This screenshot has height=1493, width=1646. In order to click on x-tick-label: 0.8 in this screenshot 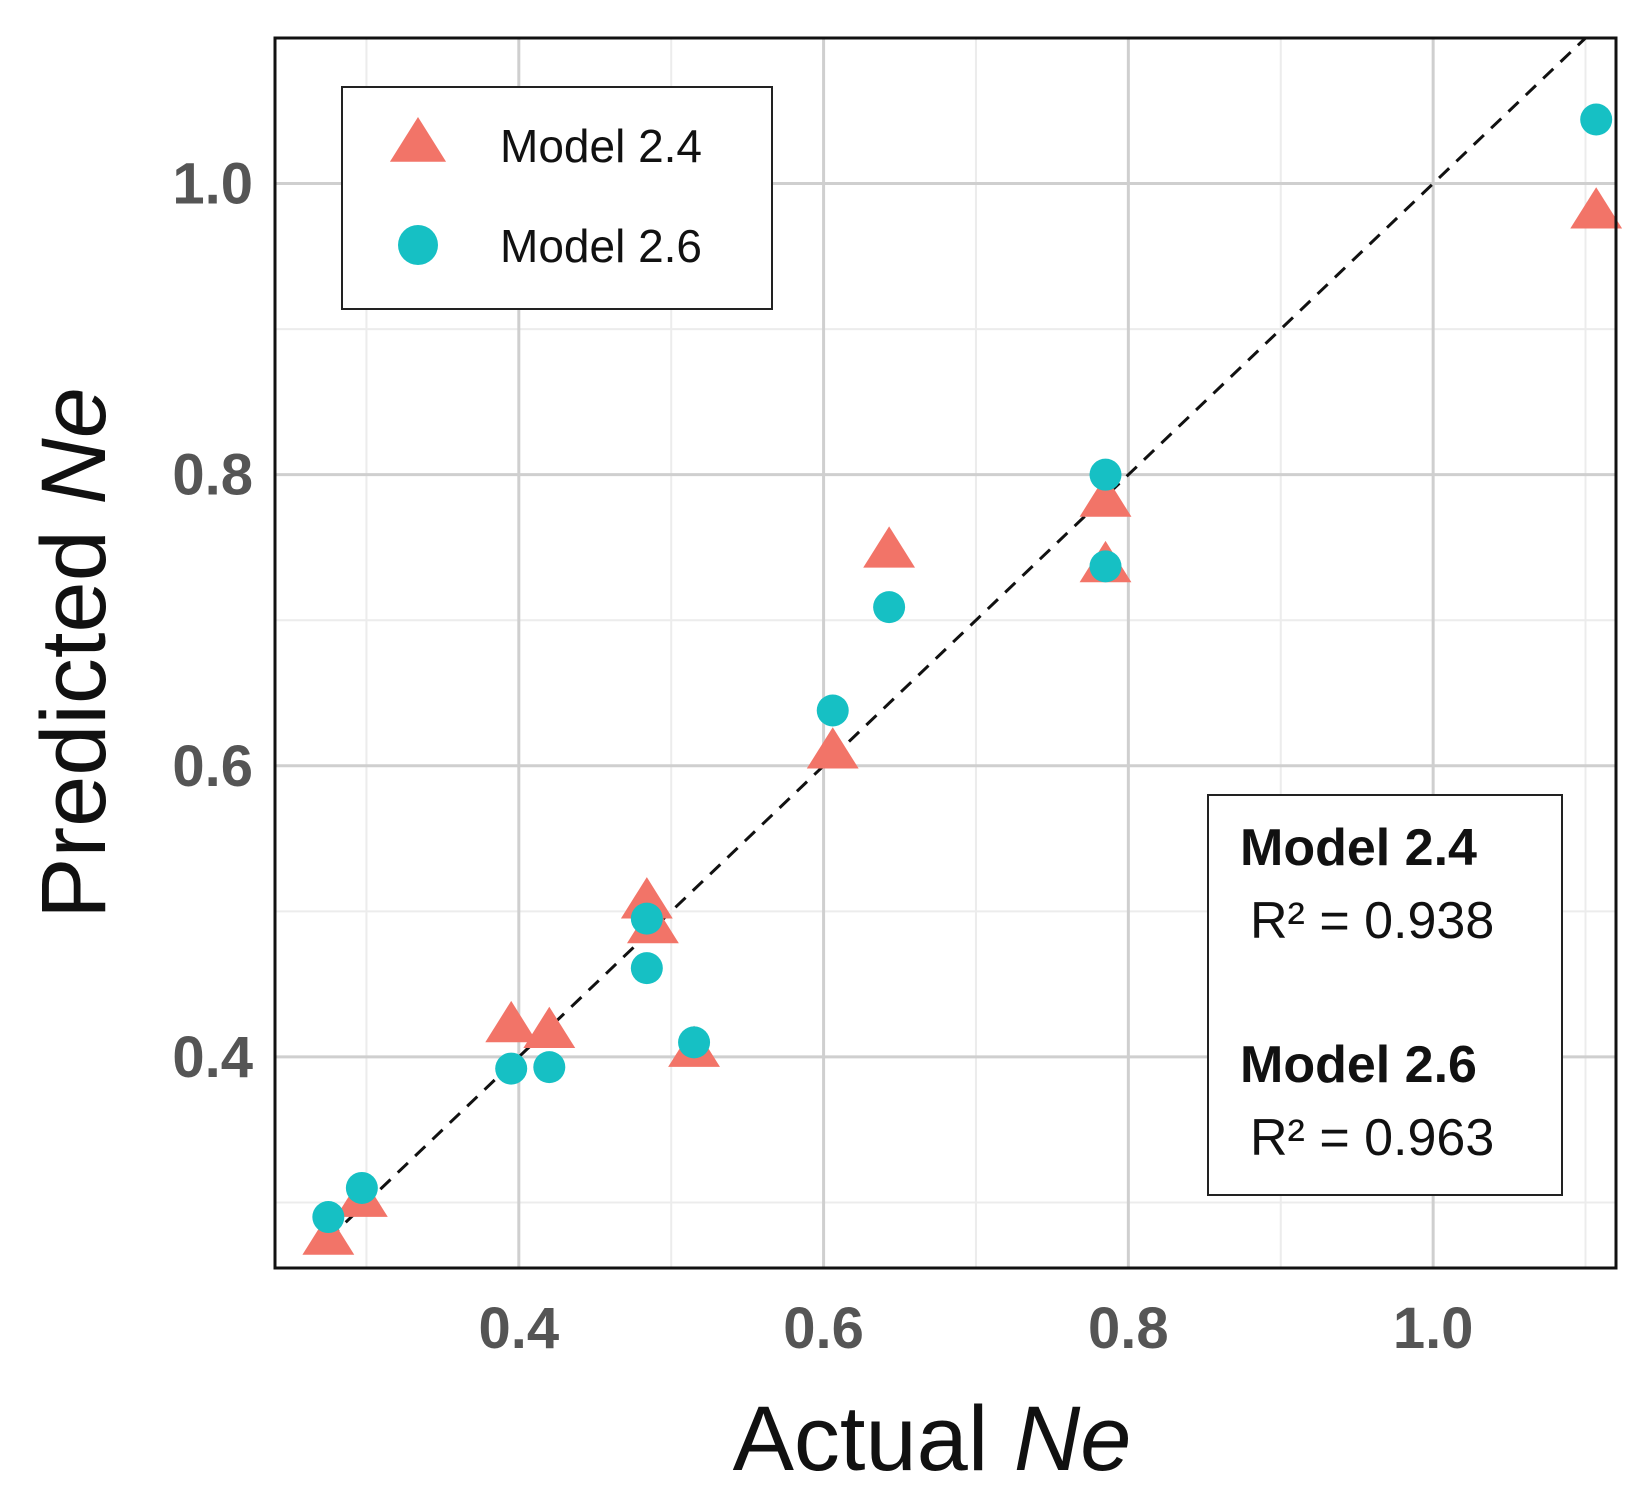, I will do `click(1128, 1328)`.